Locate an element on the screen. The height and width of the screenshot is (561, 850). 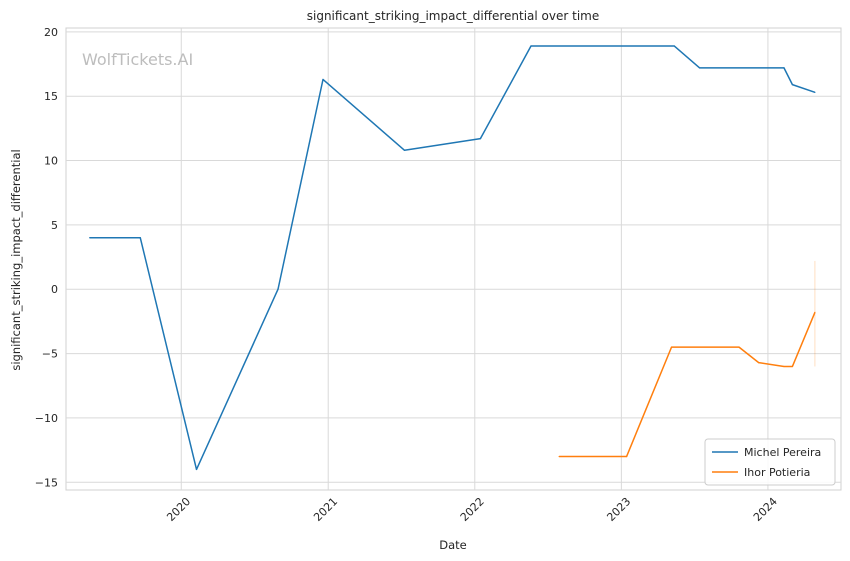
y-tick-label: −5 is located at coordinates (50, 354).